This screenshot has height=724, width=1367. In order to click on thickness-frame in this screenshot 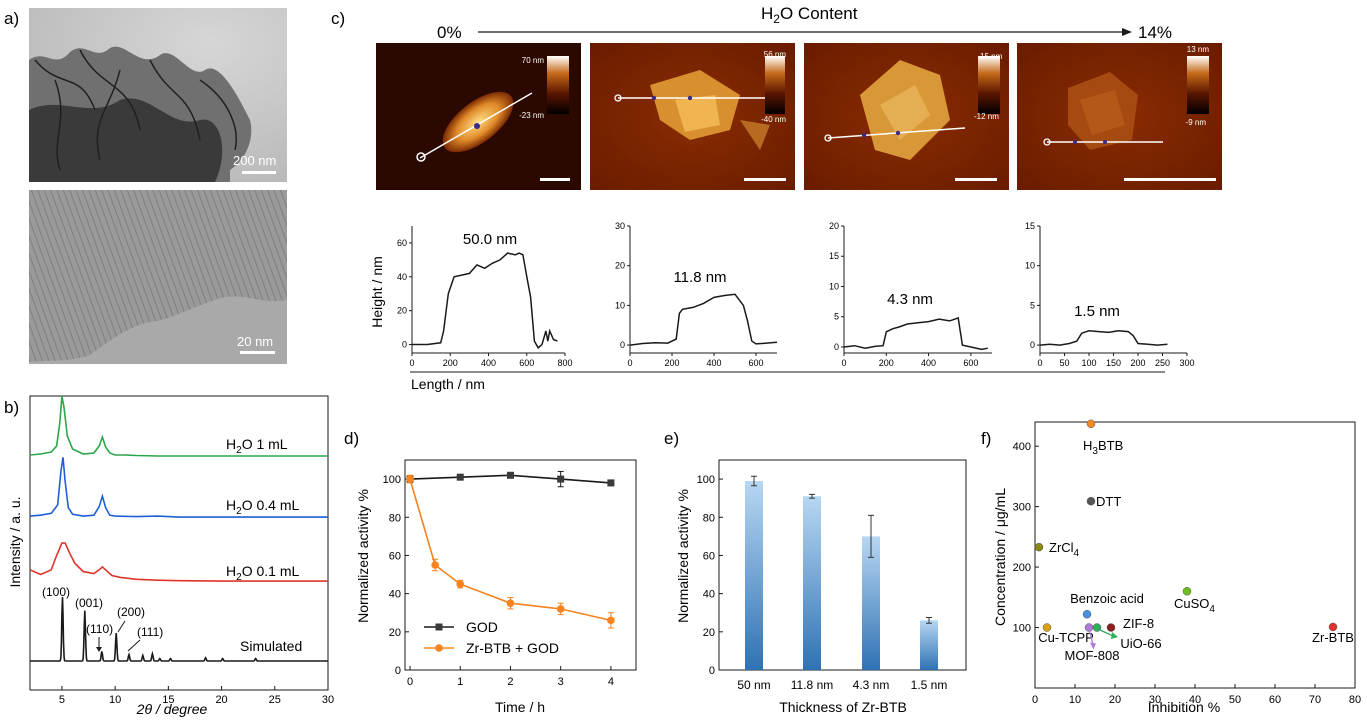, I will do `click(842, 565)`.